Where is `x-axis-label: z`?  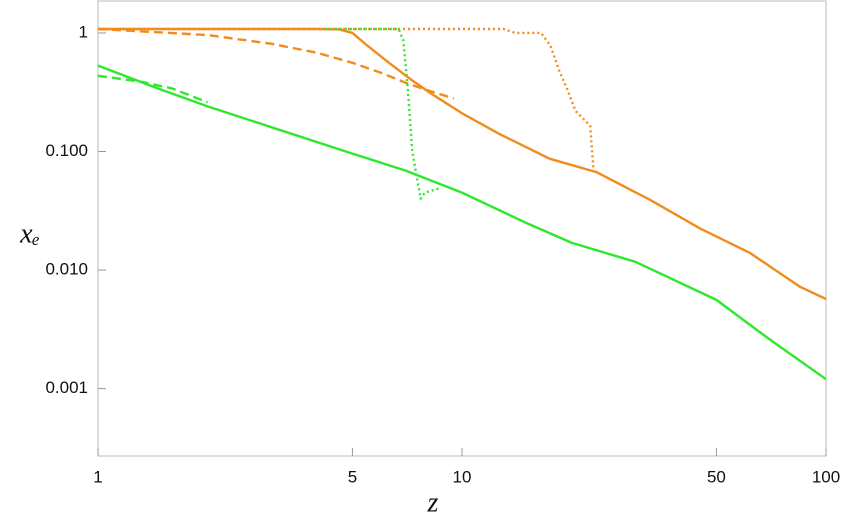
x-axis-label: z is located at coordinates (433, 502).